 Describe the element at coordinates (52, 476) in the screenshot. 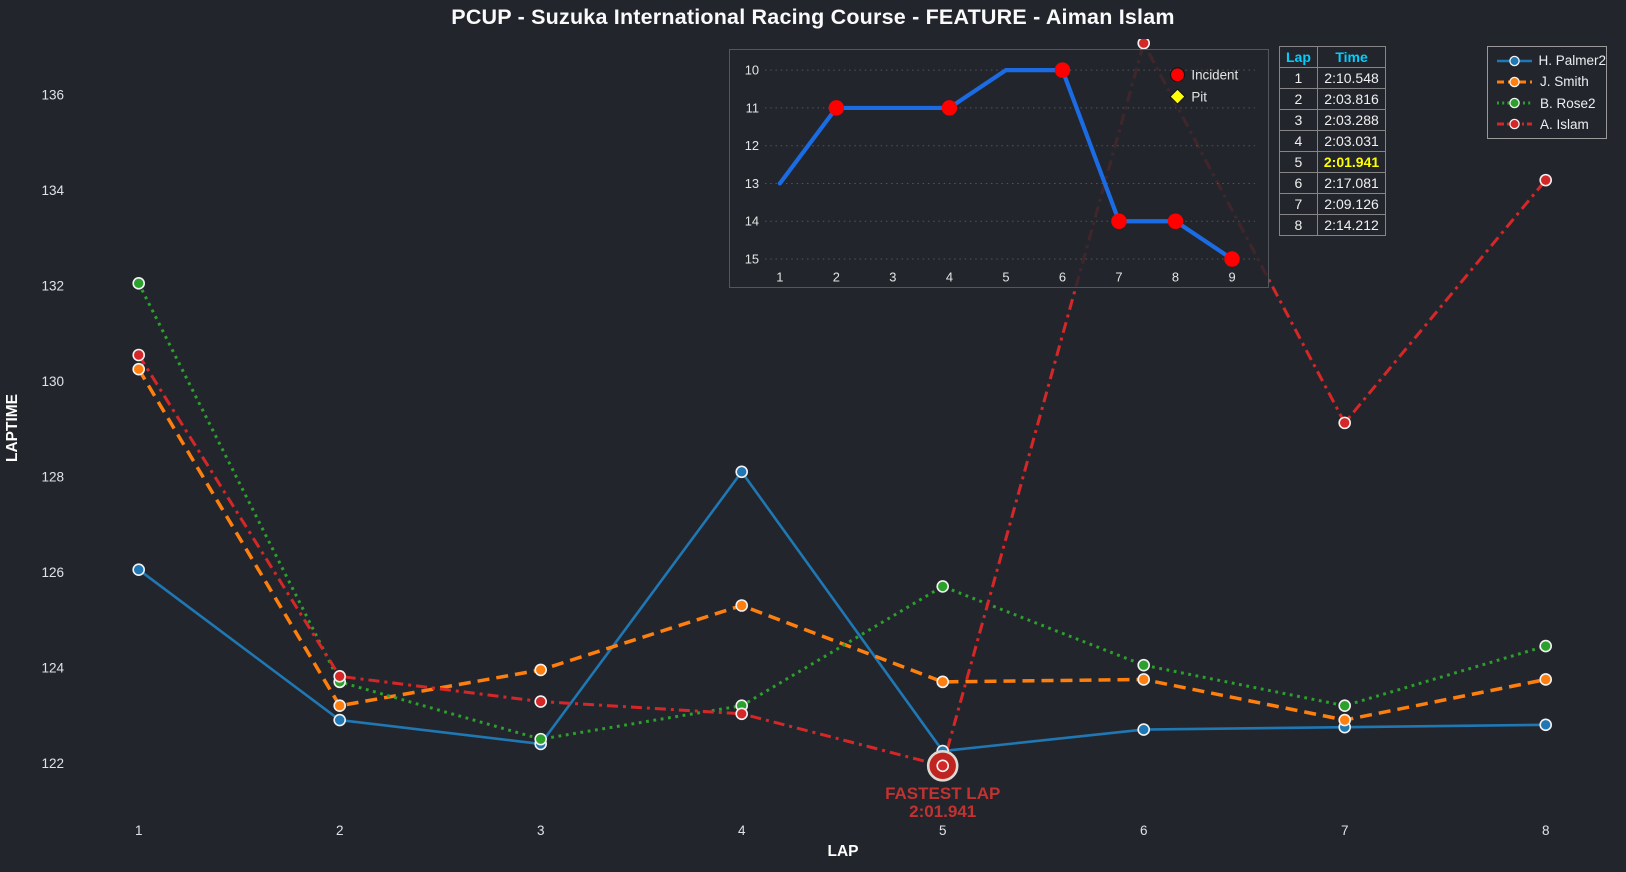

I see `y-tick-label: 128` at that location.